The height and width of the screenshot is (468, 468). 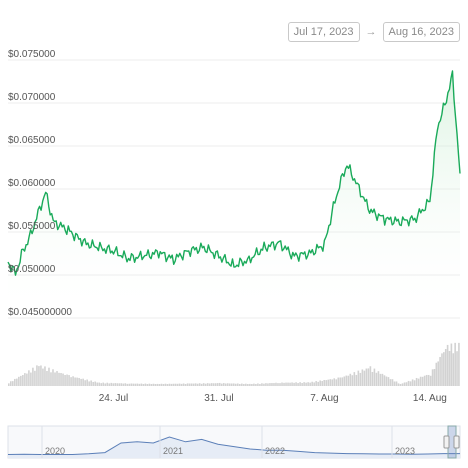 What do you see at coordinates (373, 32) in the screenshot?
I see `date-range-picker: Jul 17, 2023 → Aug 16, 2023` at bounding box center [373, 32].